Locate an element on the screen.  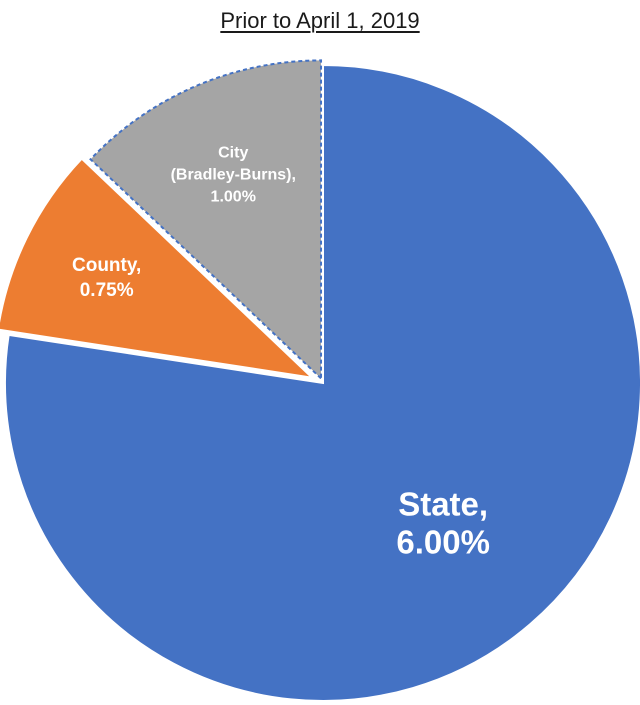
pie-slice-label-line: (Bradley-Burns), is located at coordinates (233, 174).